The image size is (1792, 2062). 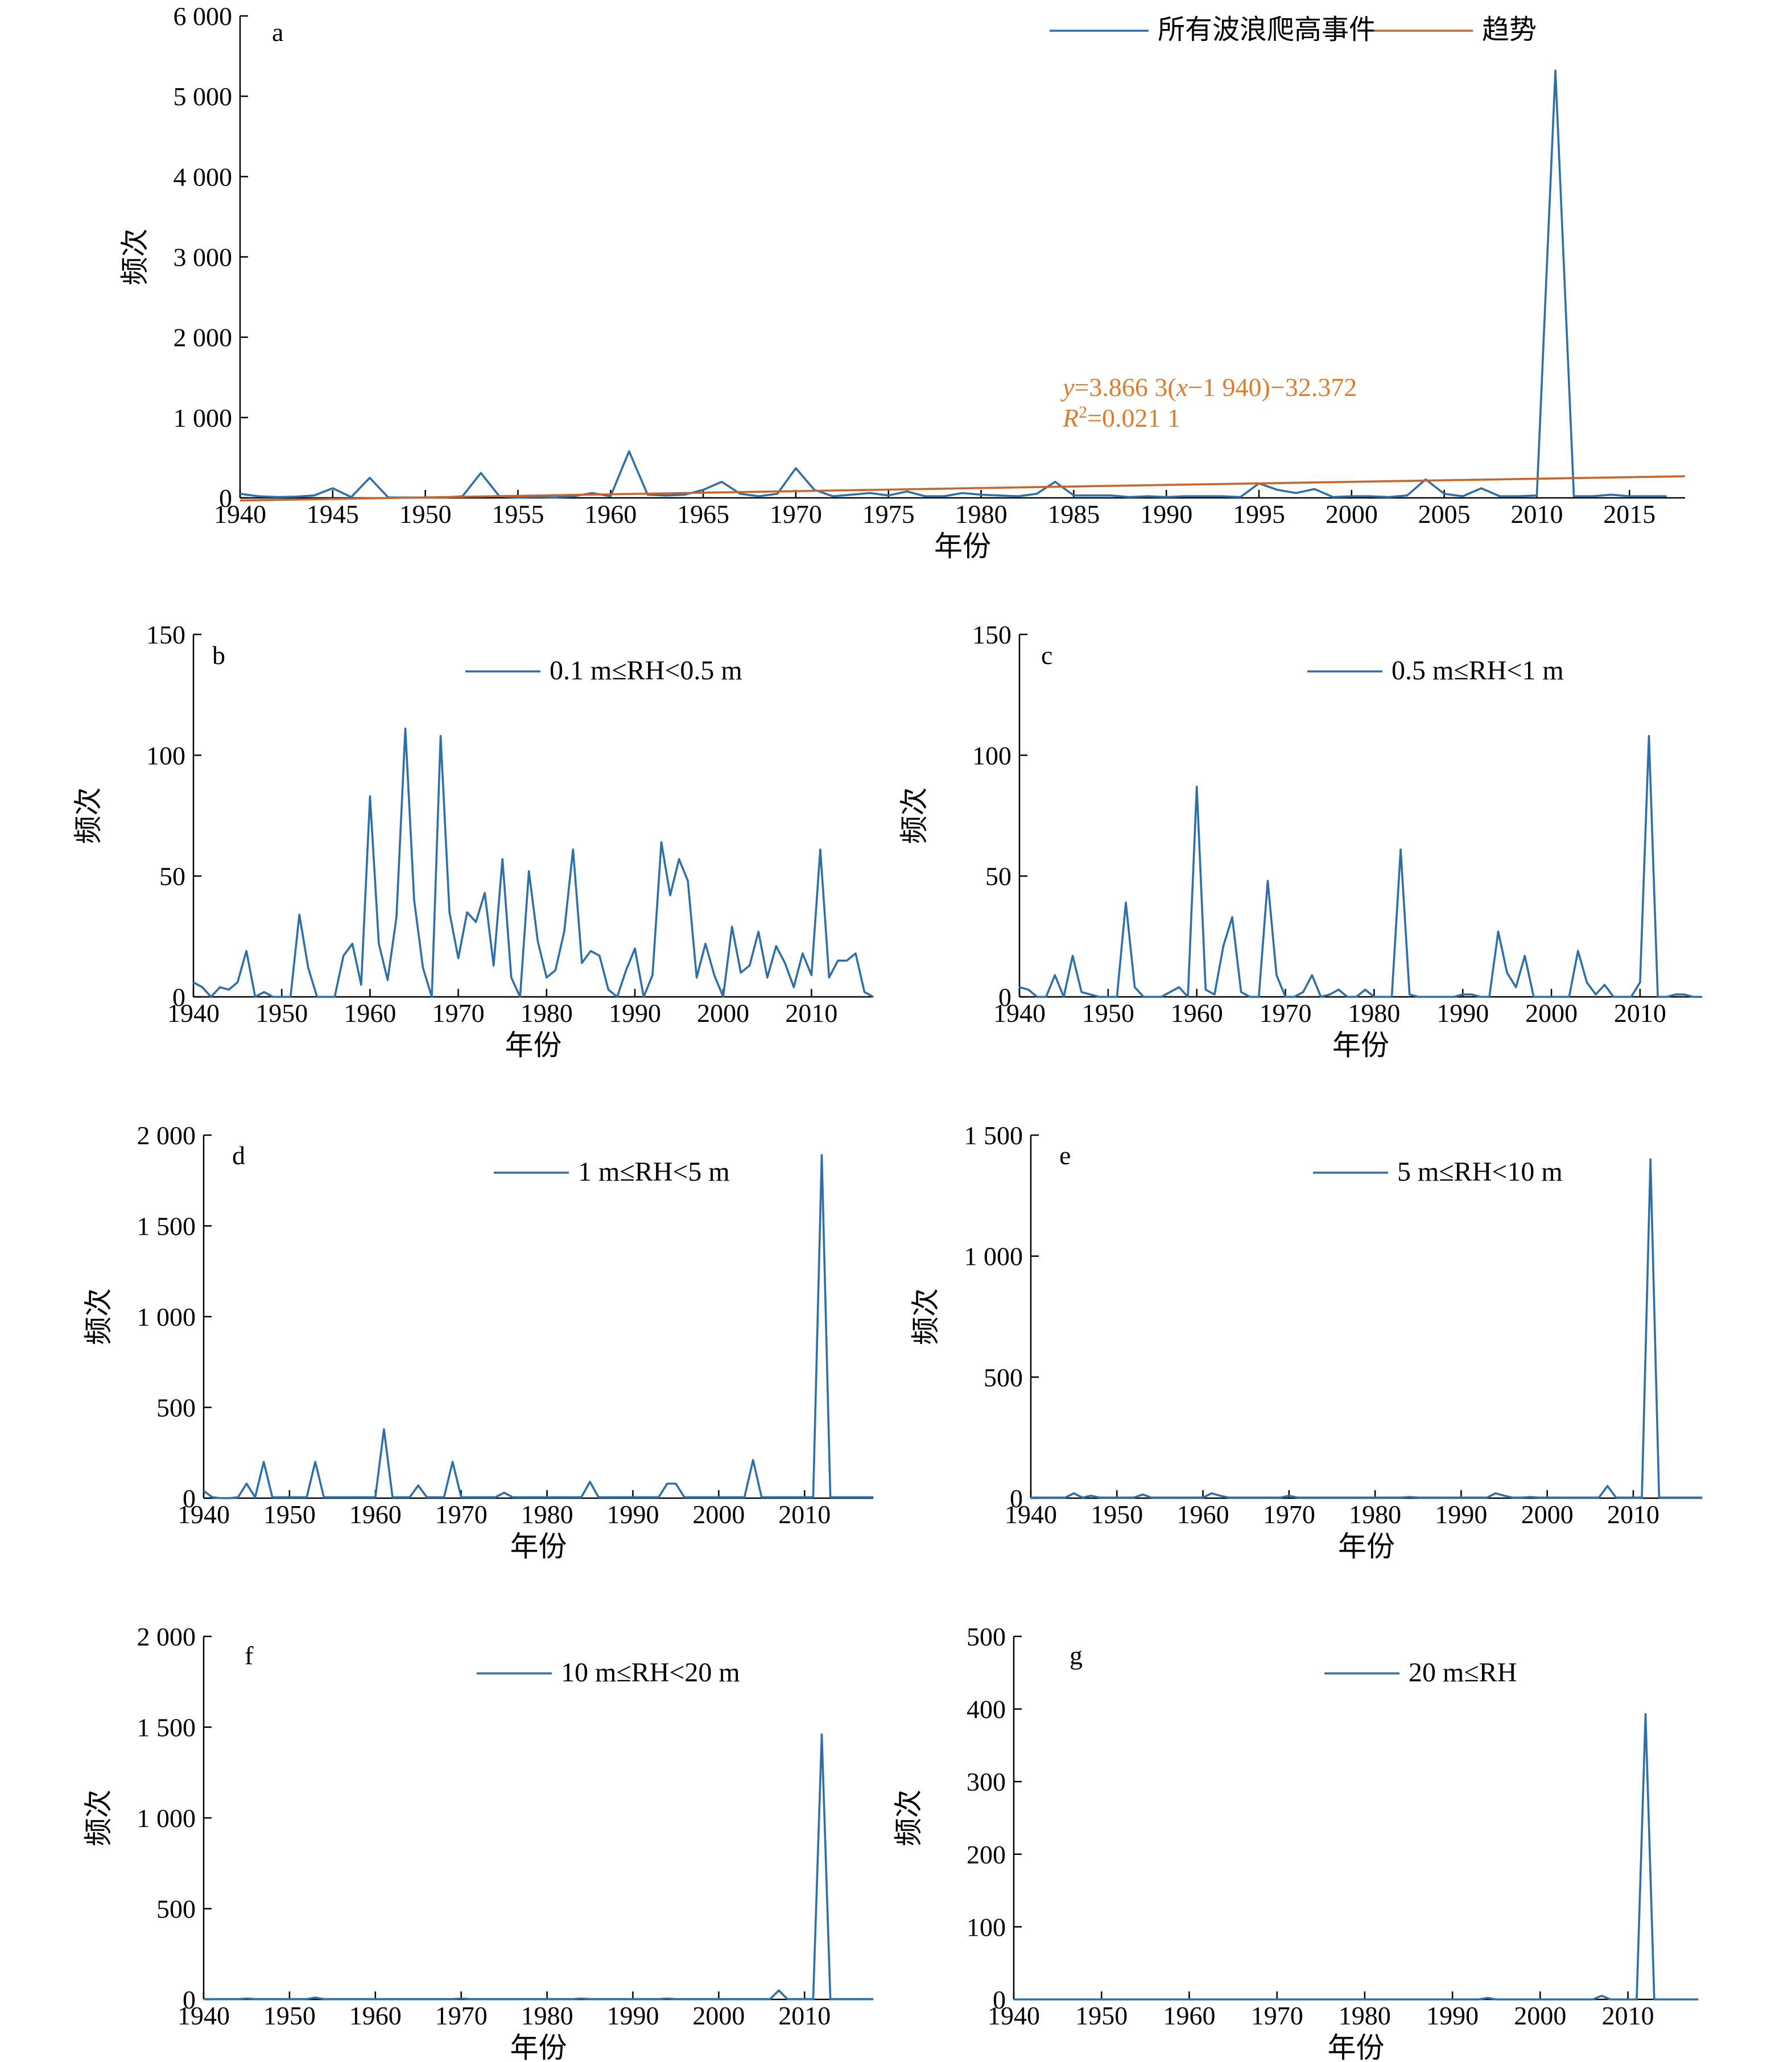 What do you see at coordinates (981, 514) in the screenshot?
I see `x-tick-label: 1980` at bounding box center [981, 514].